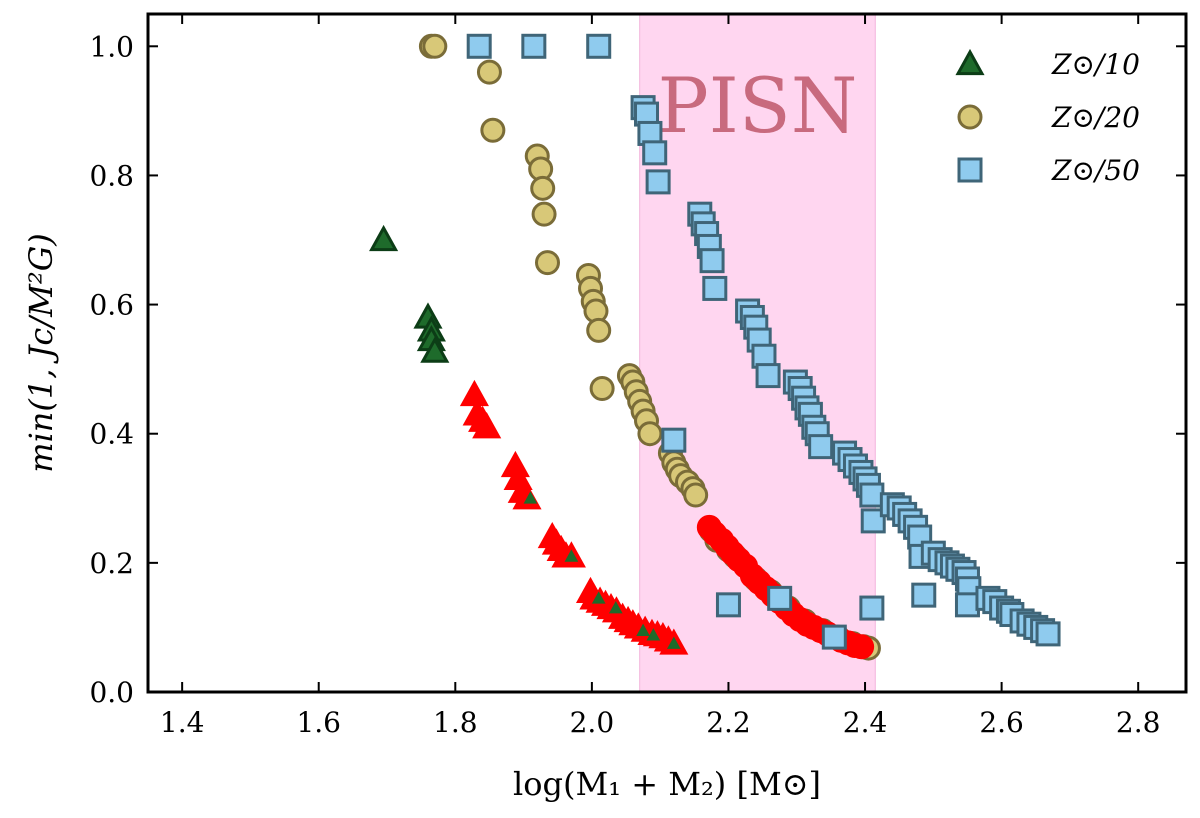  I want to click on legend-item: Z⊙/10, so click(1047, 64).